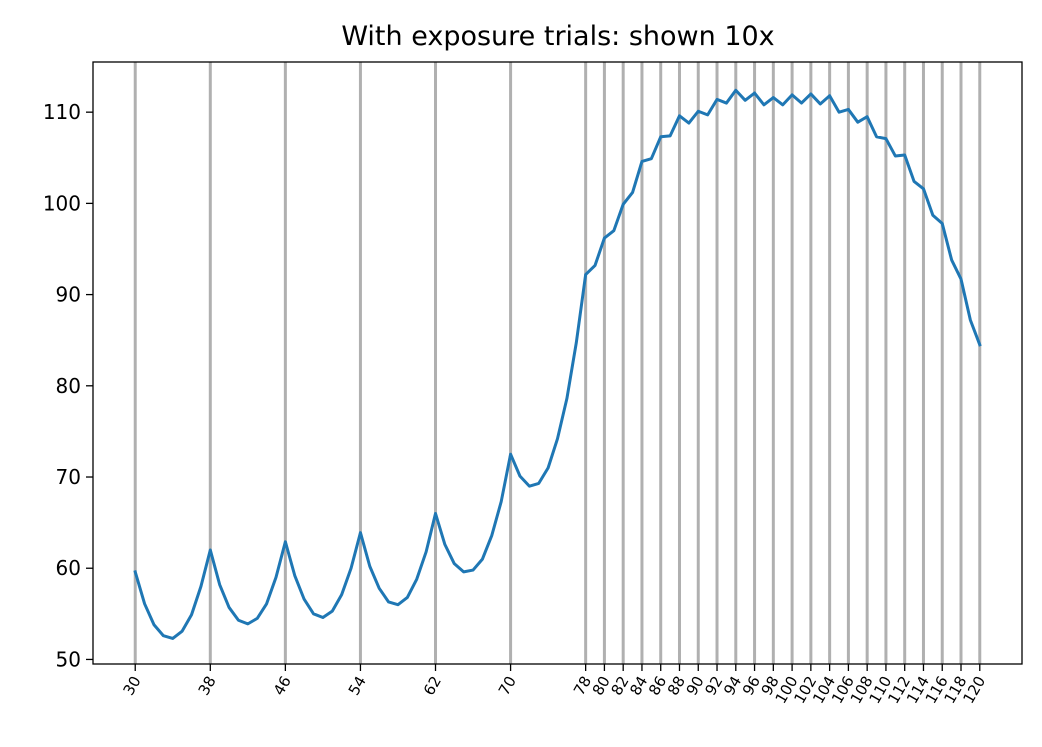 Image resolution: width=1042 pixels, height=747 pixels. Describe the element at coordinates (507, 686) in the screenshot. I see `x-tick-label-70: 70` at that location.